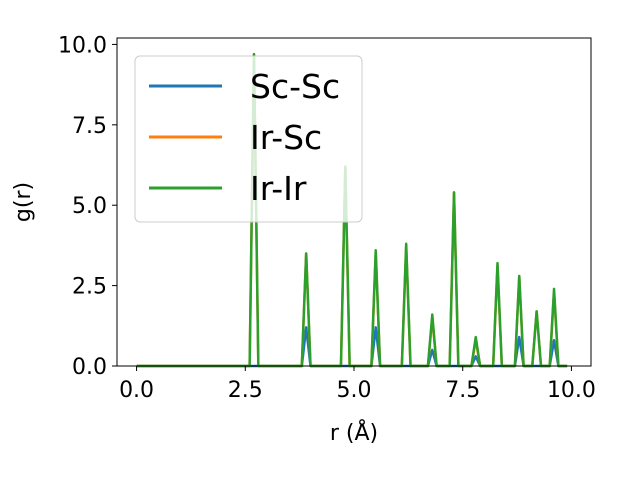 Image resolution: width=640 pixels, height=480 pixels. Describe the element at coordinates (89, 287) in the screenshot. I see `y-tick-label: 2.5` at that location.